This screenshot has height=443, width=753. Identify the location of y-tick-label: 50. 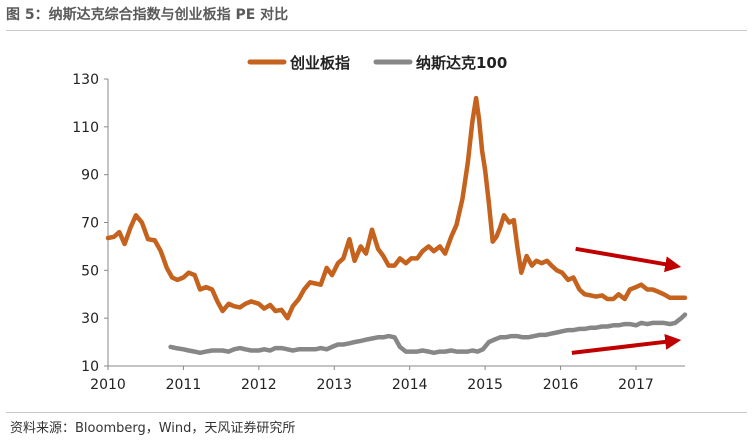
(90, 271).